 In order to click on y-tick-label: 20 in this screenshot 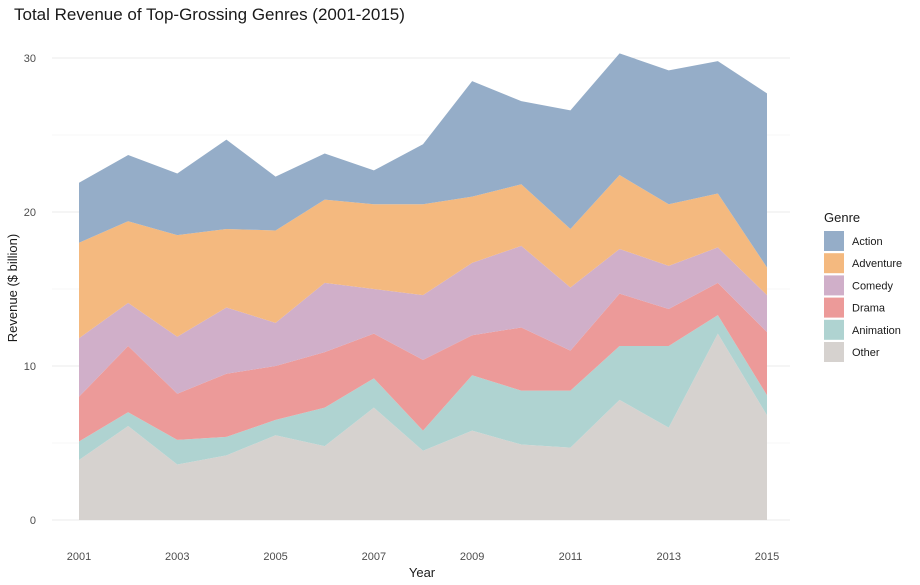, I will do `click(30, 213)`.